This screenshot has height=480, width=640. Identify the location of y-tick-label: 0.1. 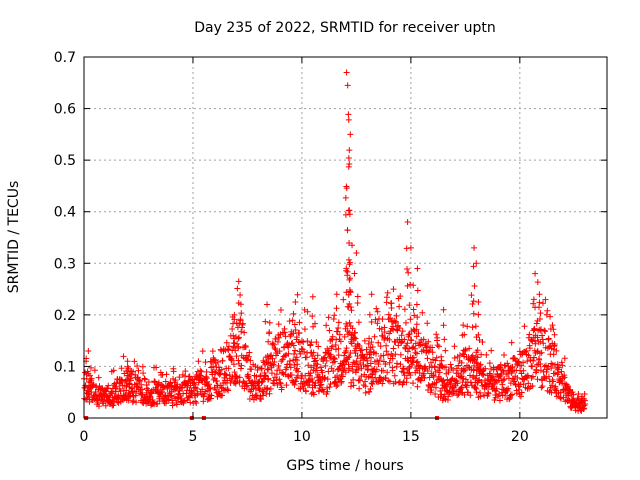
(65, 367).